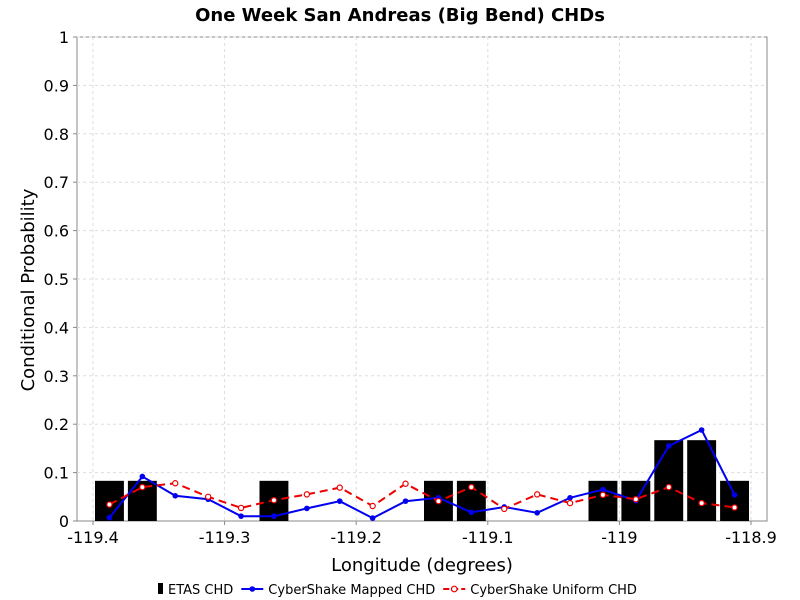 The height and width of the screenshot is (600, 800). What do you see at coordinates (64, 37) in the screenshot?
I see `y-tick-label: 1` at bounding box center [64, 37].